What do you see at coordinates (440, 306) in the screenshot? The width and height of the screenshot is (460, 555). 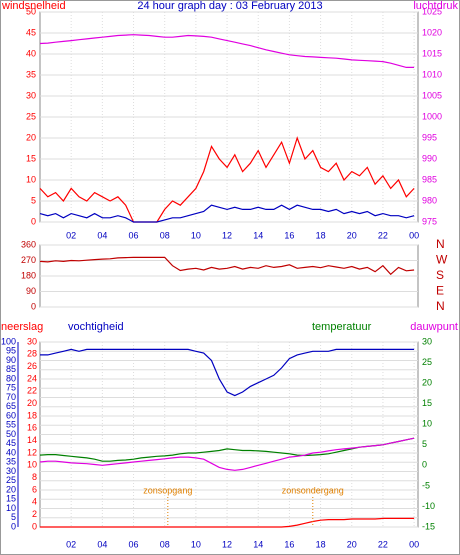 I see `y2-tick-label: N` at bounding box center [440, 306].